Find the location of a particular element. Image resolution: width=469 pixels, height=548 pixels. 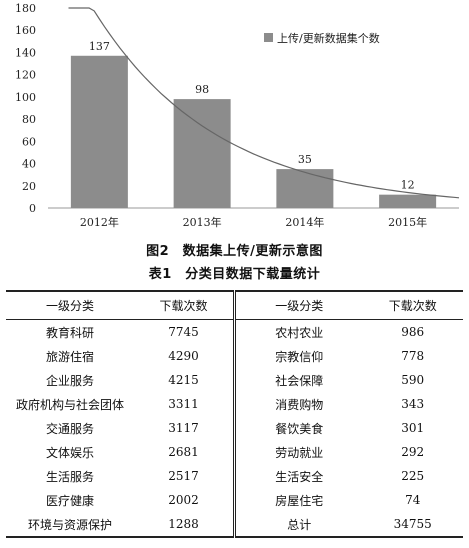

downloads-cell: 34755 is located at coordinates (412, 524).